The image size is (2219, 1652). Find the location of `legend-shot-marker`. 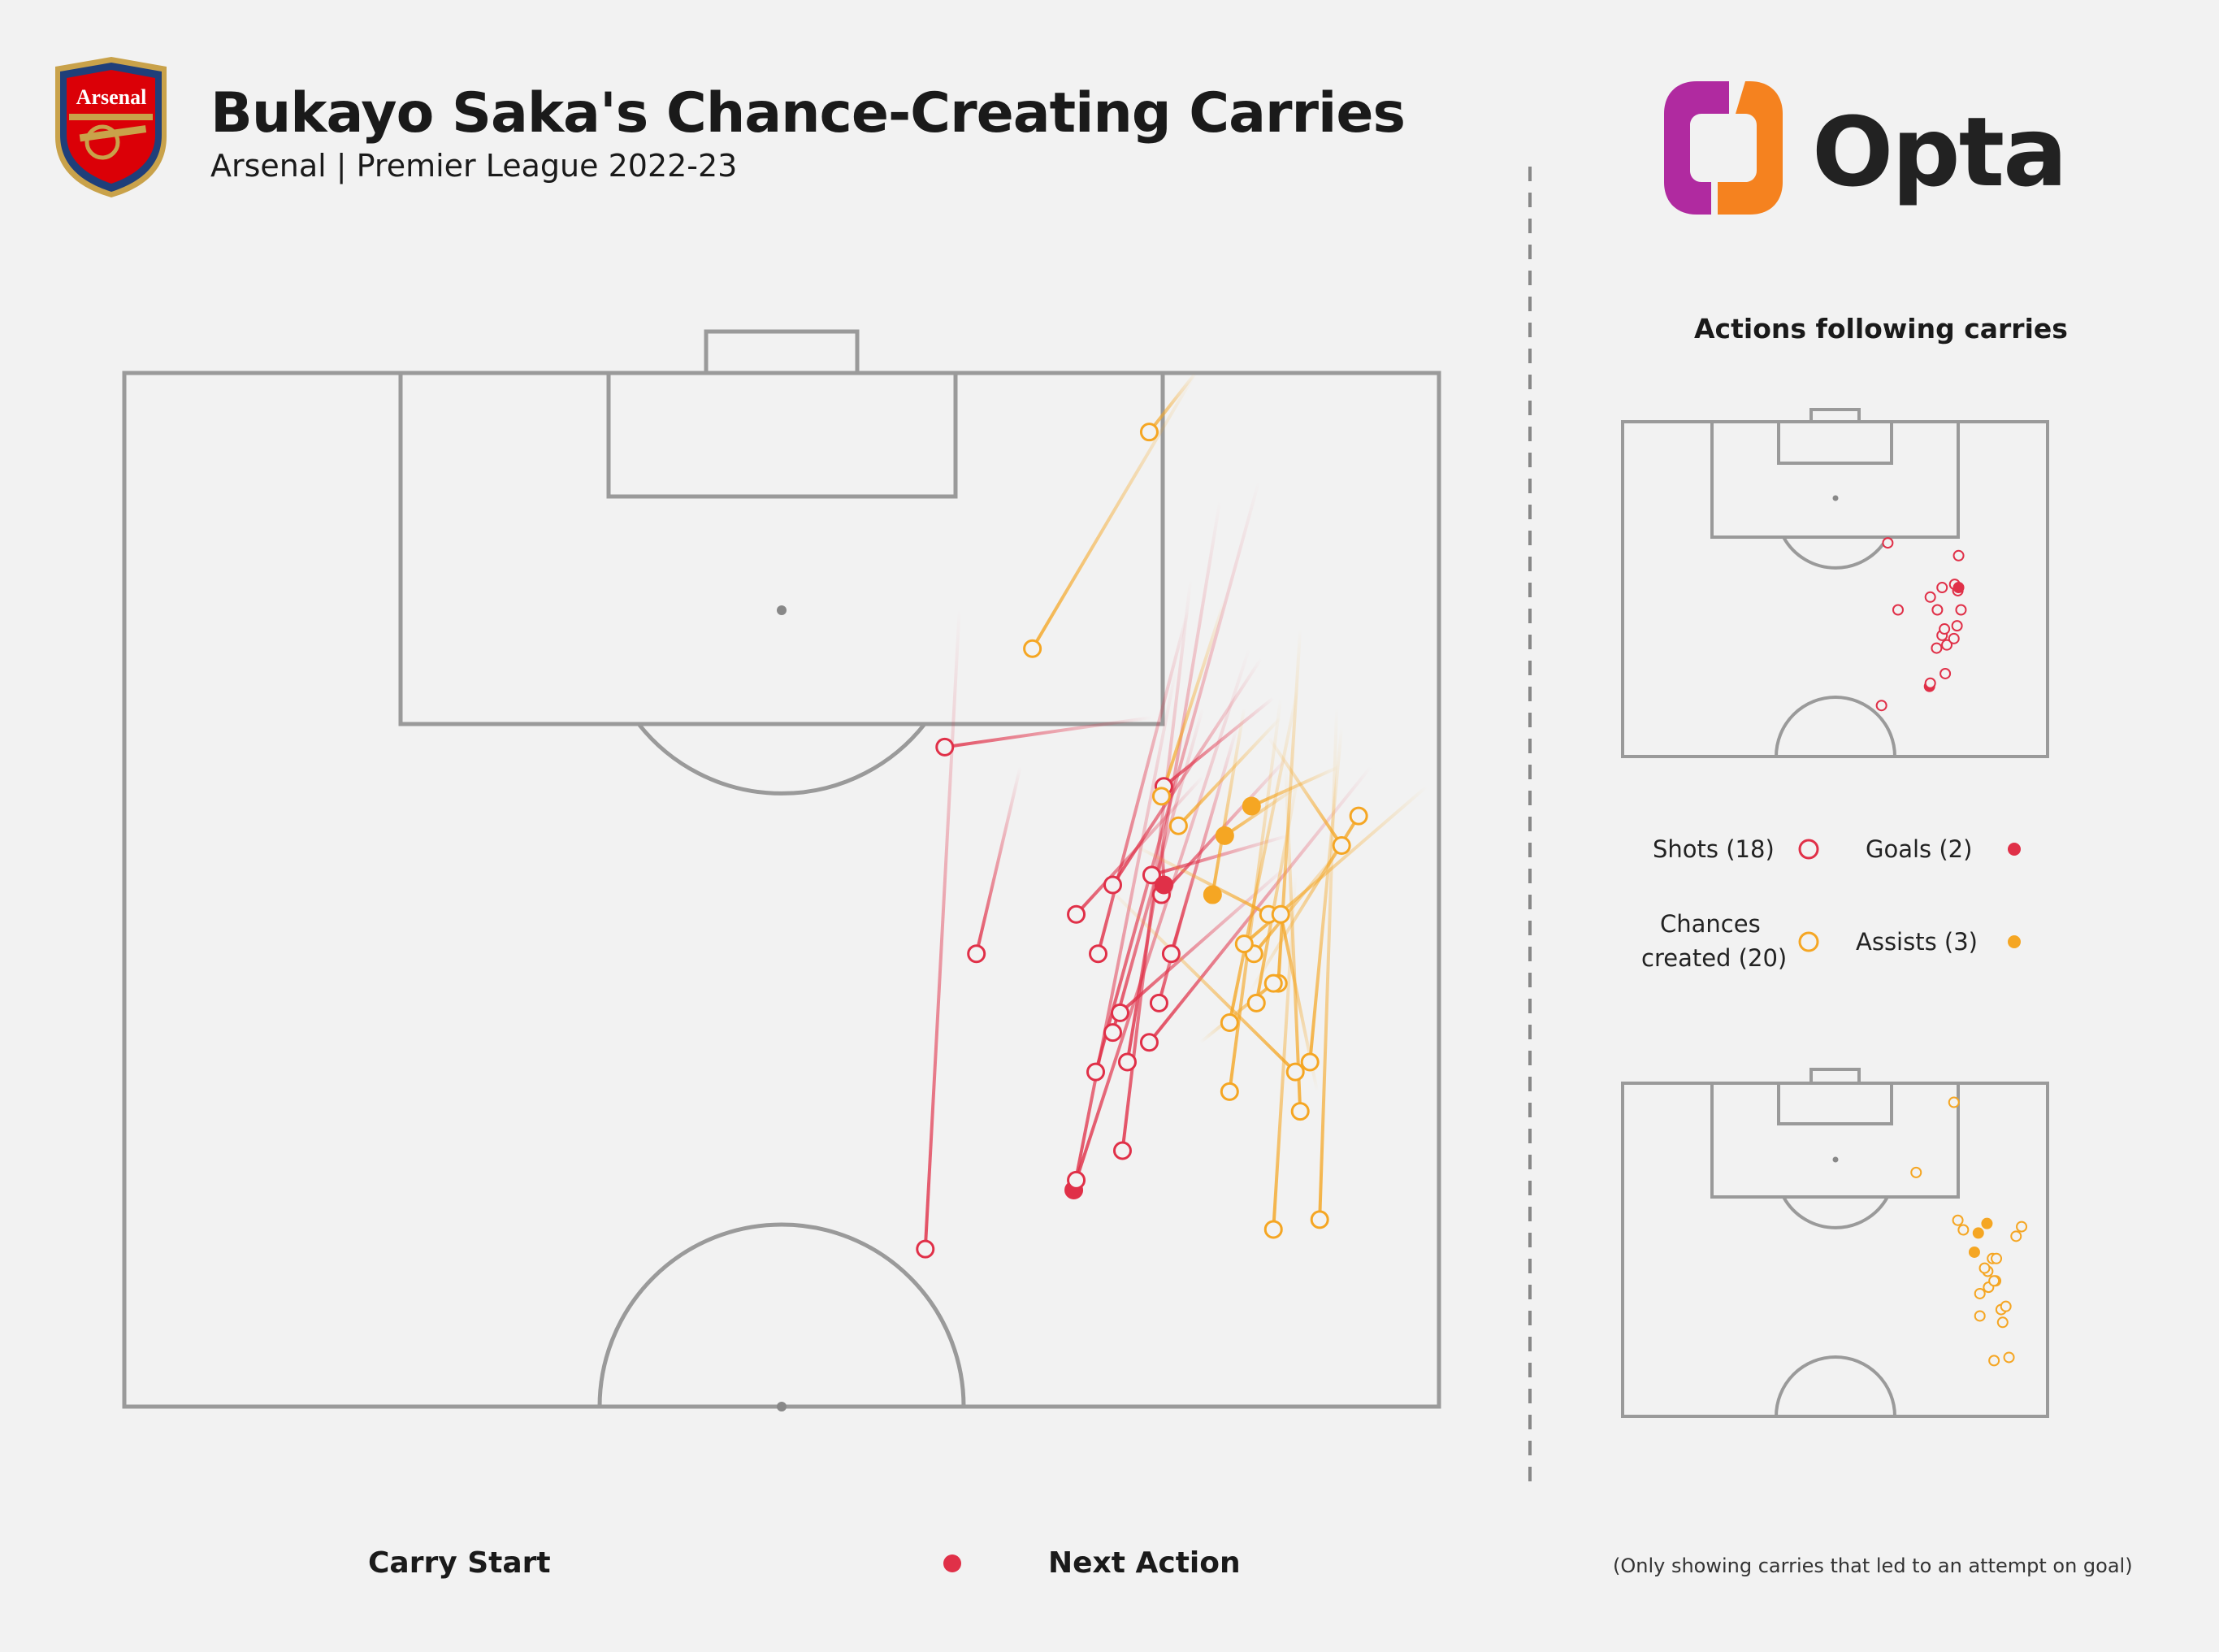

legend-shot-marker is located at coordinates (1809, 849).